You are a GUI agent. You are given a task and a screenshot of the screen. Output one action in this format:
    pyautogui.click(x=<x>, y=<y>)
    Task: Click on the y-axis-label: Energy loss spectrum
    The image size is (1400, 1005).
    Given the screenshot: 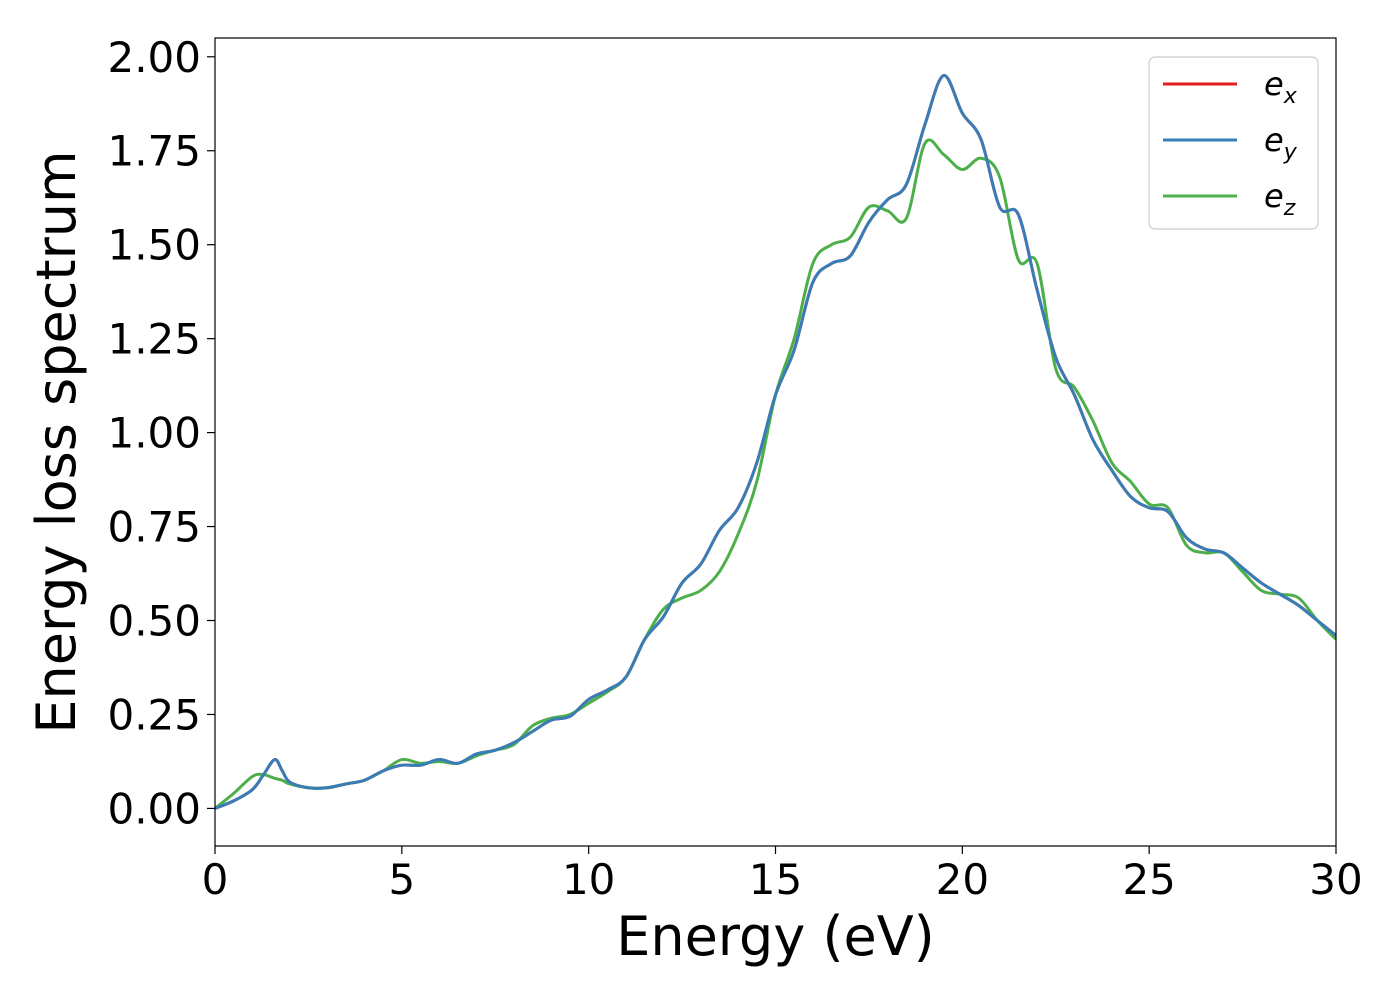 What is the action you would take?
    pyautogui.click(x=56, y=441)
    